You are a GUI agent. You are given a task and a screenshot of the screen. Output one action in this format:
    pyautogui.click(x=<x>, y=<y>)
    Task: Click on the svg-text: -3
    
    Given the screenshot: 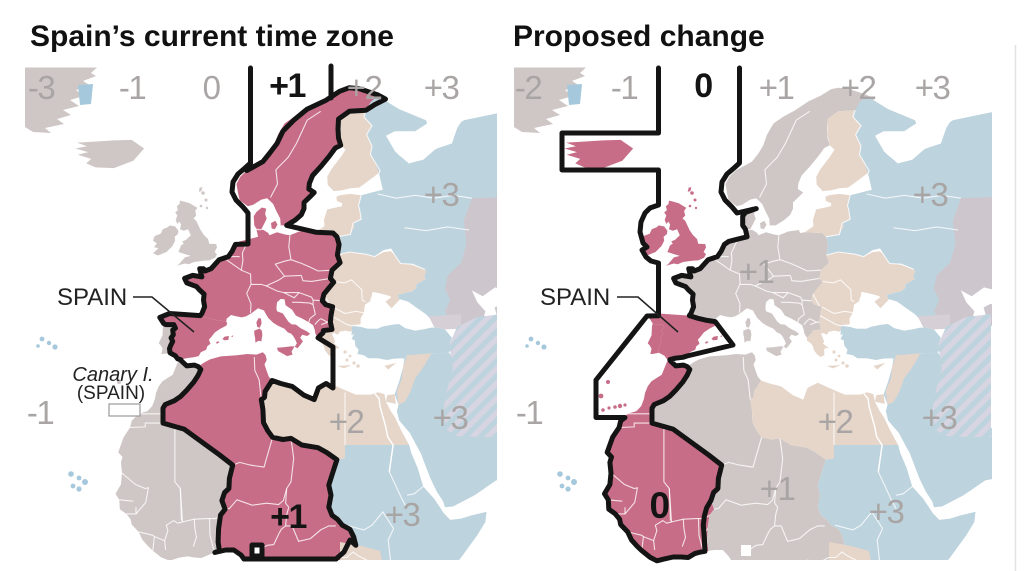 What is the action you would take?
    pyautogui.click(x=41, y=87)
    